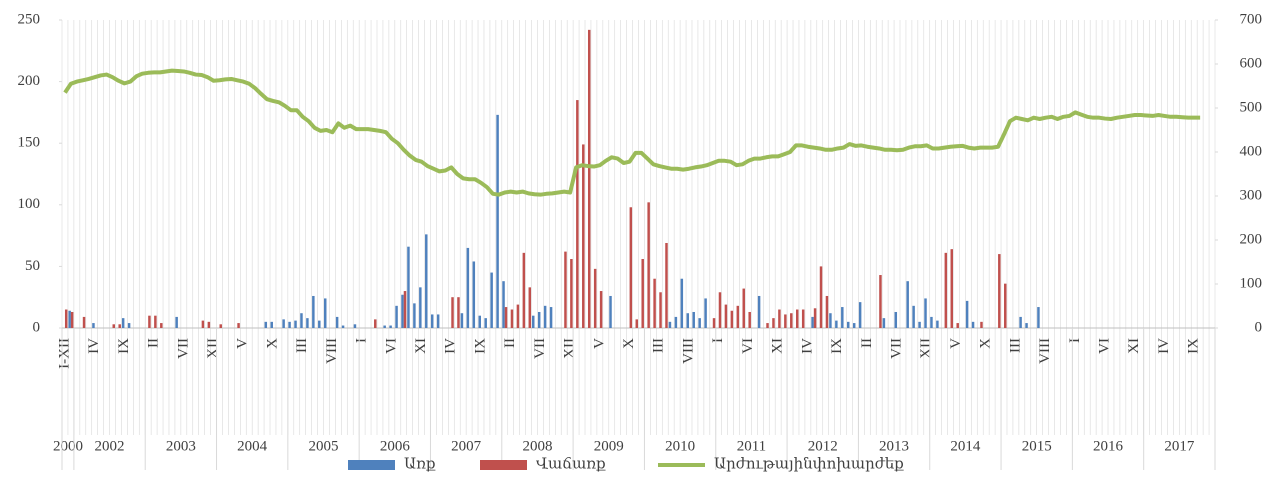 The image size is (1288, 484). What do you see at coordinates (324, 446) in the screenshot?
I see `year-label: 2005` at bounding box center [324, 446].